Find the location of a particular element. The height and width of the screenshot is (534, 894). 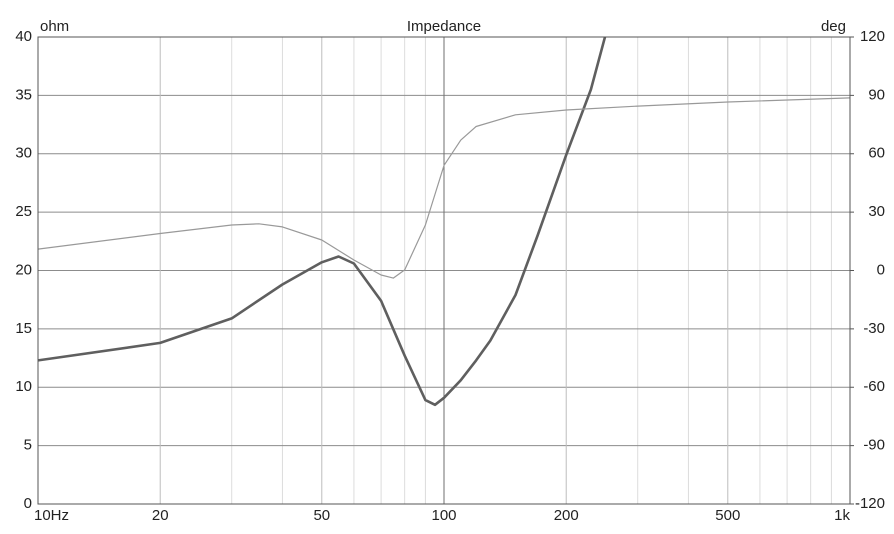

y2-tick-label: -30 is located at coordinates (874, 328).